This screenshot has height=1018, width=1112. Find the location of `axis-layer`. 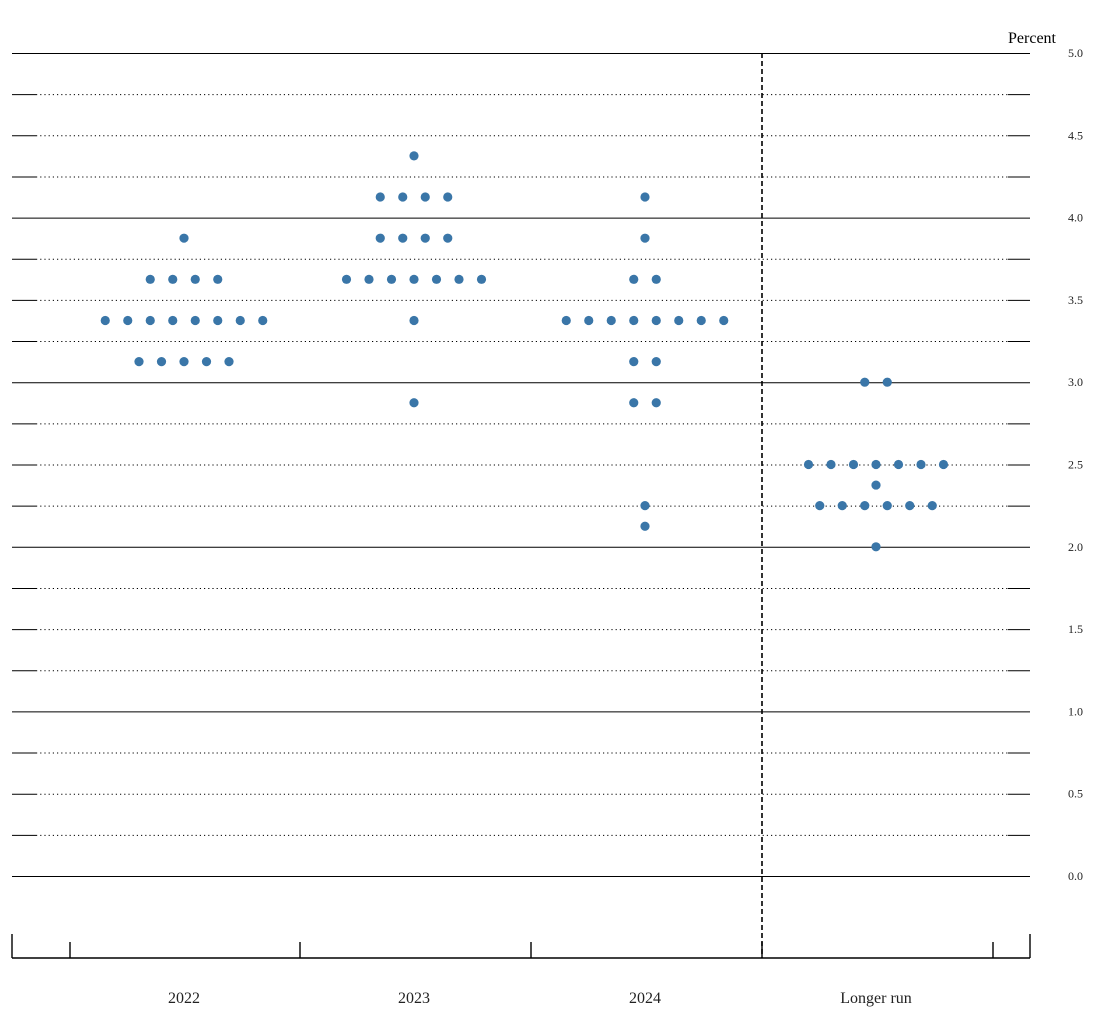

axis-layer is located at coordinates (521, 946).